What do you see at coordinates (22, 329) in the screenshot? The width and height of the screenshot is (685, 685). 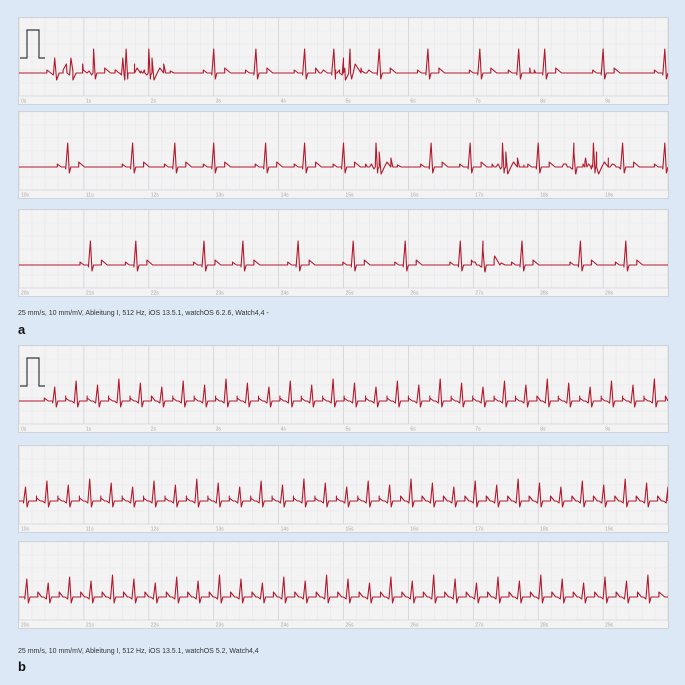 I see `panel-label-a: a` at bounding box center [22, 329].